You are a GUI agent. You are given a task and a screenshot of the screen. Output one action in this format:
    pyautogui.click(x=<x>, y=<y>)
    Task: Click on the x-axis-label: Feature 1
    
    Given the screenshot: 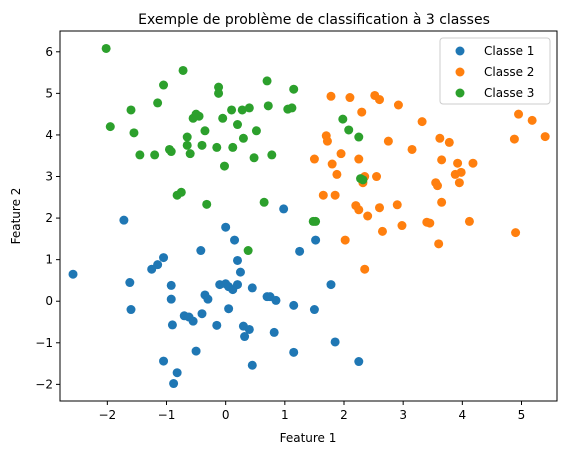 What is the action you would take?
    pyautogui.click(x=308, y=438)
    